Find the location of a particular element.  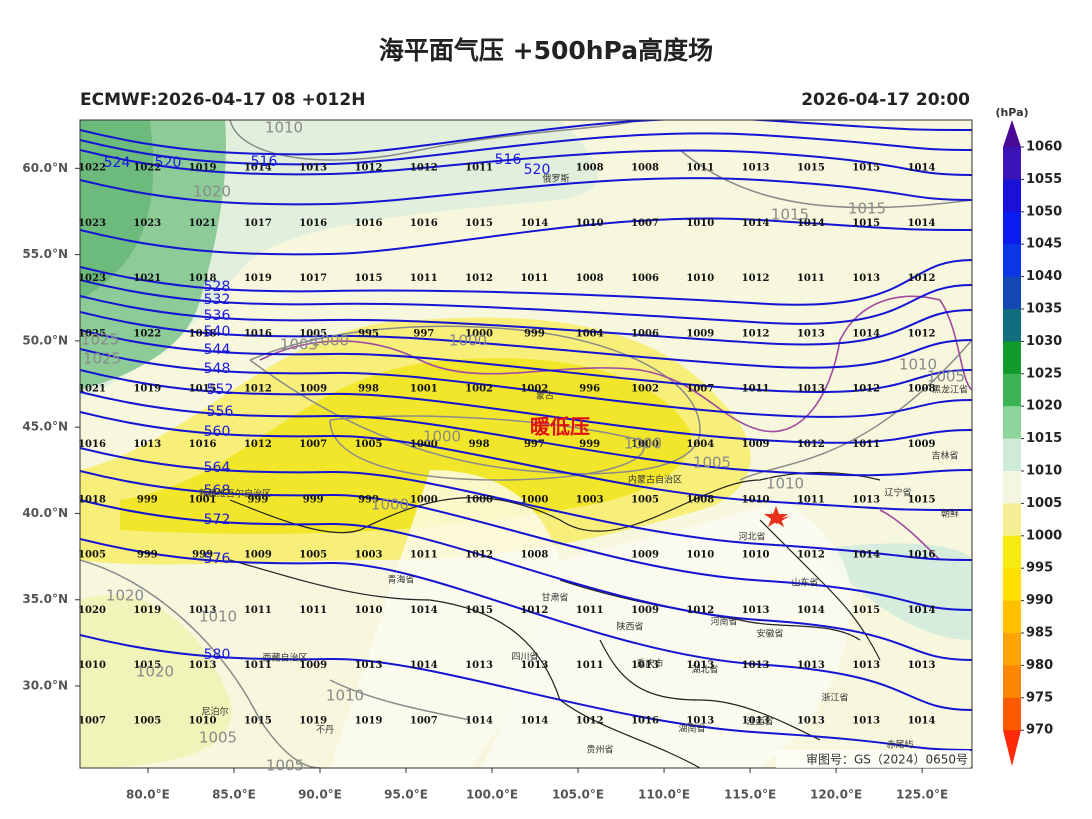

colorbar-label: 975 is located at coordinates (1039, 697).